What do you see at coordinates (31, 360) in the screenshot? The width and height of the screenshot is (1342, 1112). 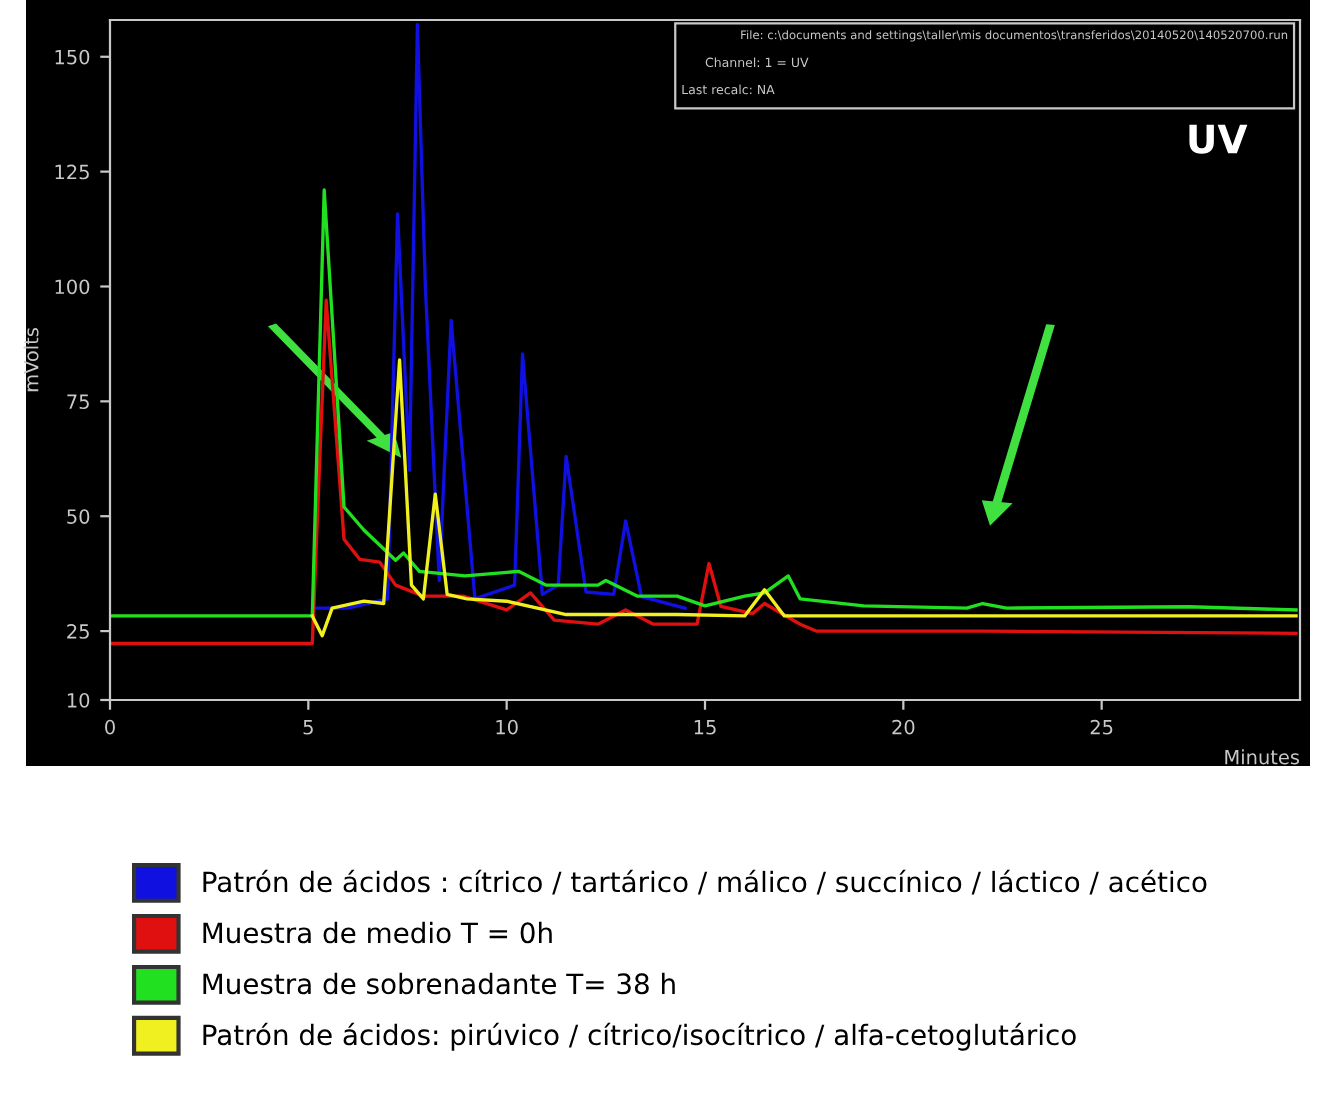 I see `y-axis-title: mVolts` at bounding box center [31, 360].